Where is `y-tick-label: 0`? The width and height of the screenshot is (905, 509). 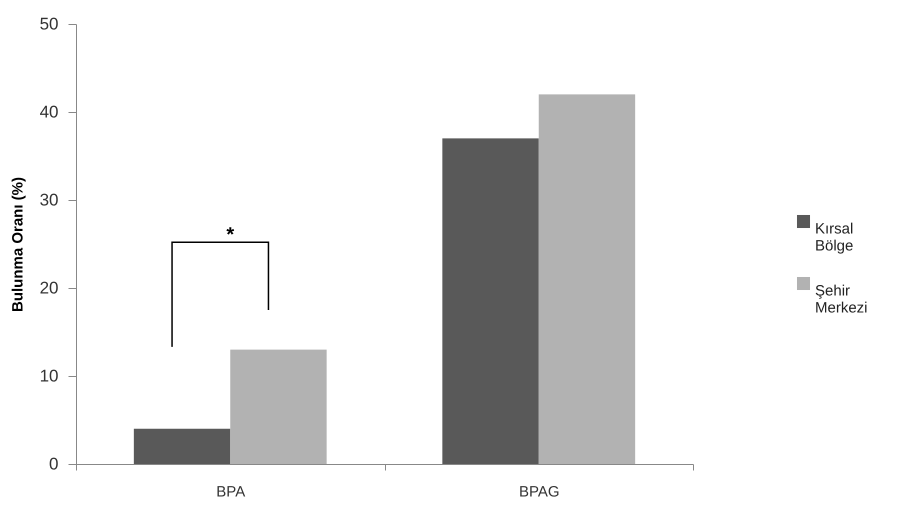
y-tick-label: 0 is located at coordinates (53, 464).